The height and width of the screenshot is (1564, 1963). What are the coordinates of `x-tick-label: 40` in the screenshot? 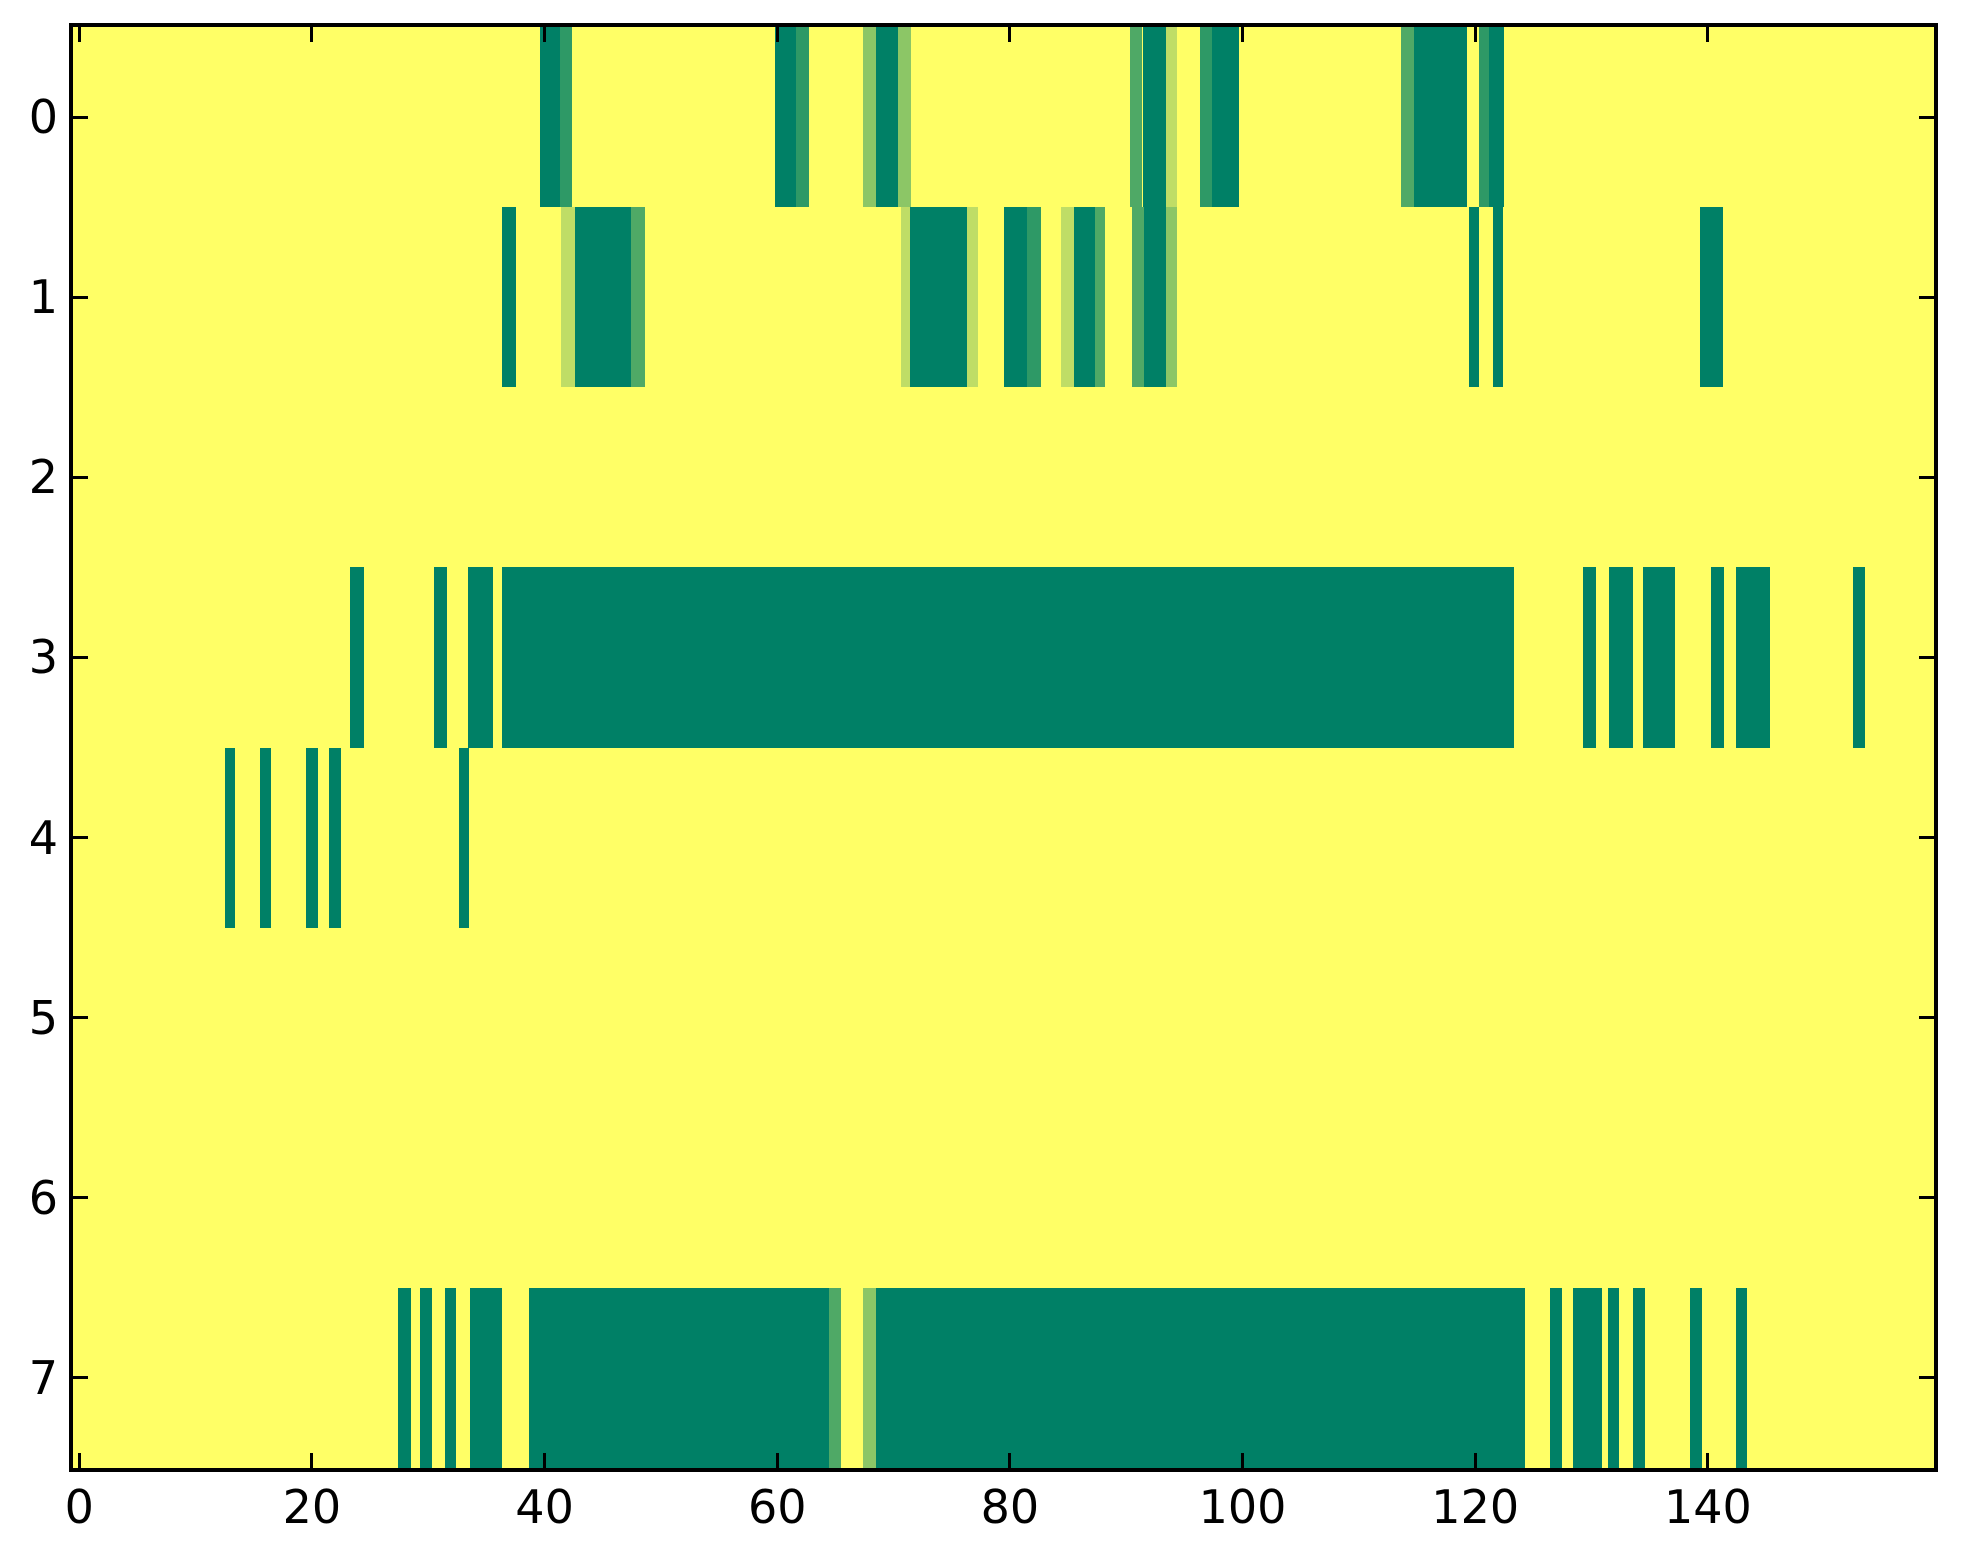 It's located at (544, 1507).